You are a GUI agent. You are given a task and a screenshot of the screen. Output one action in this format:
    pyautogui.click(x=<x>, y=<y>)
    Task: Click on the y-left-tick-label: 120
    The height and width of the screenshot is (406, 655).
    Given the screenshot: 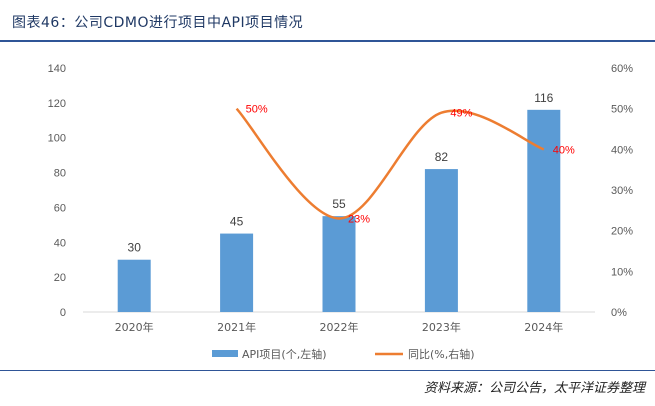 What is the action you would take?
    pyautogui.click(x=57, y=104)
    